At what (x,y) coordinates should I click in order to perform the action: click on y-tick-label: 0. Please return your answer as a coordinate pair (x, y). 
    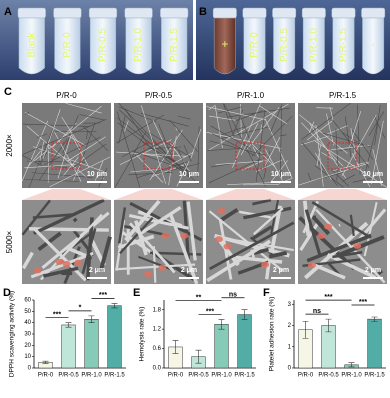
    Looking at the image, I should click on (290, 369).